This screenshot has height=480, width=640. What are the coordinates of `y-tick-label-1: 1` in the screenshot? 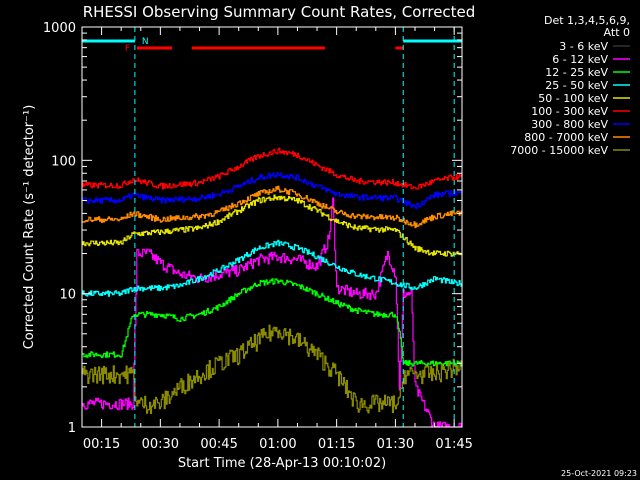 It's located at (72, 428).